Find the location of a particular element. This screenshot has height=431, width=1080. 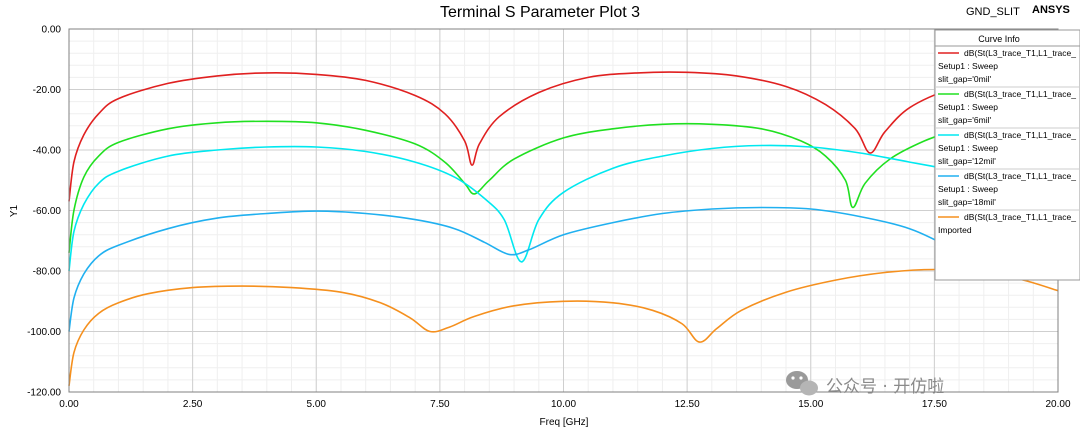

x-tick-label: 10.00 is located at coordinates (563, 404).